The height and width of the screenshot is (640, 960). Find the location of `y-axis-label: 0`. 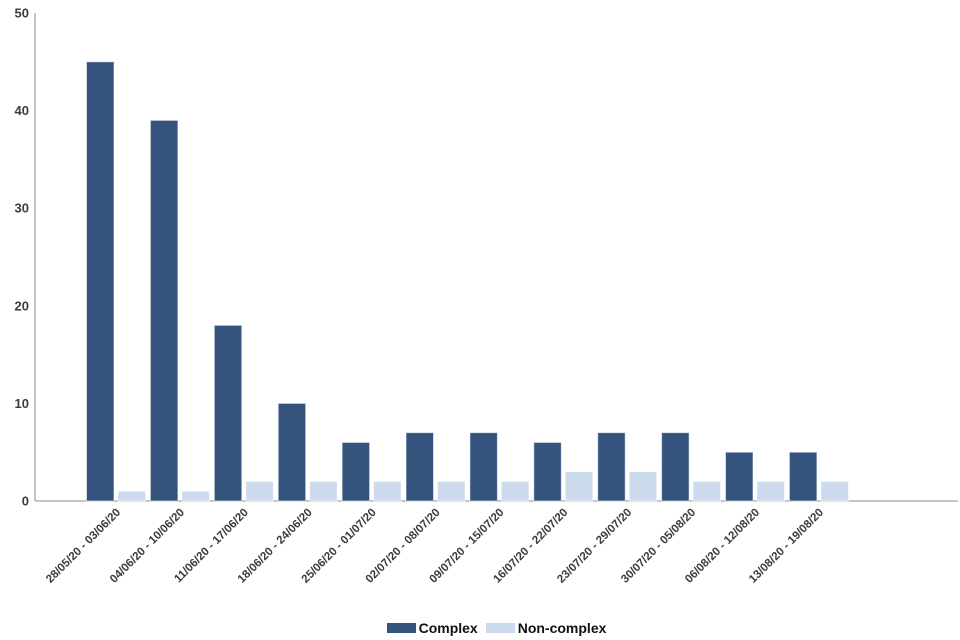

y-axis-label: 0 is located at coordinates (25, 501).